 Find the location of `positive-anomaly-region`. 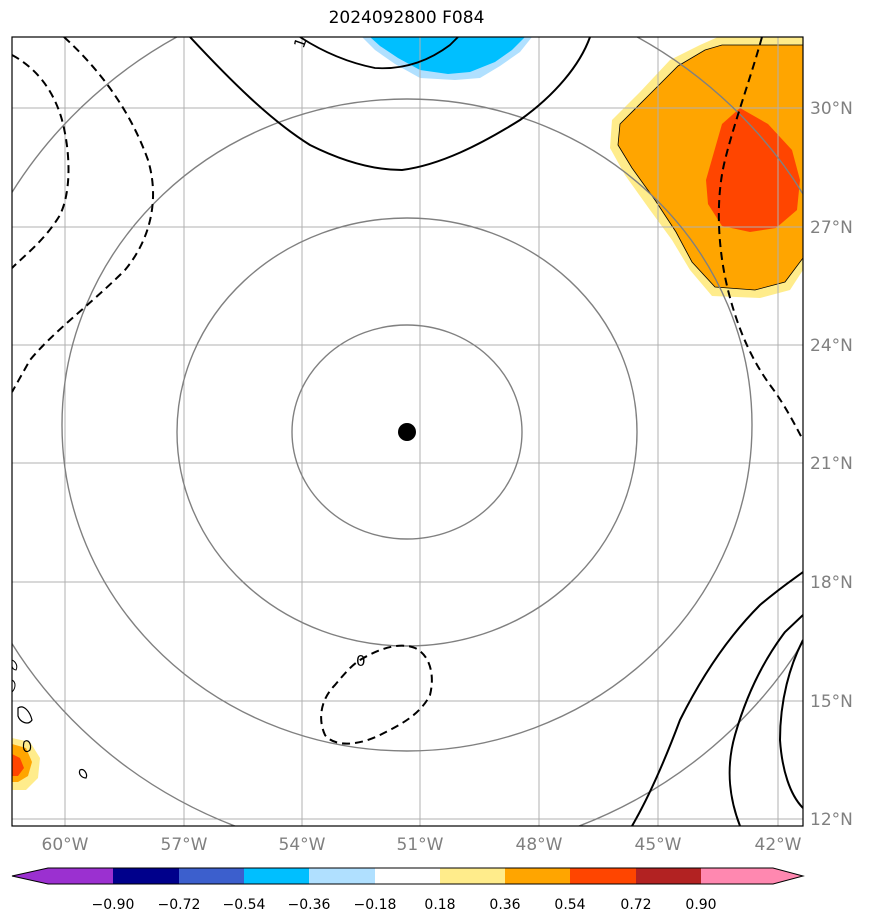

positive-anomaly-region is located at coordinates (706, 167).